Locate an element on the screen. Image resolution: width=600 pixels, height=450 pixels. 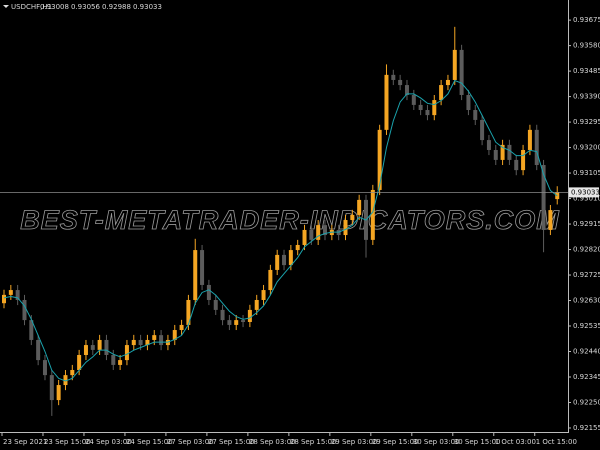
header-close: 0.93033 is located at coordinates (147, 7).